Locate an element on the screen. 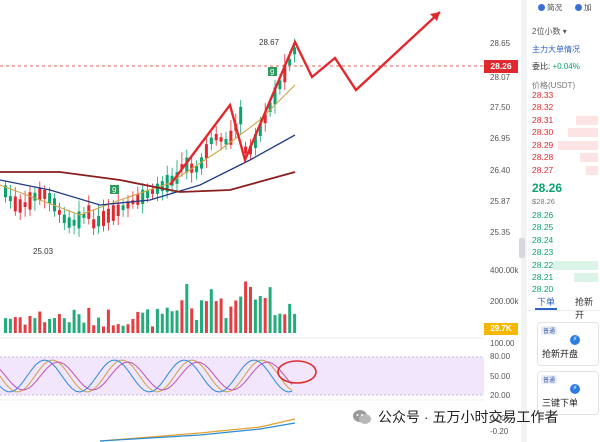 The image size is (600, 442). ask-price: 28.32 is located at coordinates (543, 107).